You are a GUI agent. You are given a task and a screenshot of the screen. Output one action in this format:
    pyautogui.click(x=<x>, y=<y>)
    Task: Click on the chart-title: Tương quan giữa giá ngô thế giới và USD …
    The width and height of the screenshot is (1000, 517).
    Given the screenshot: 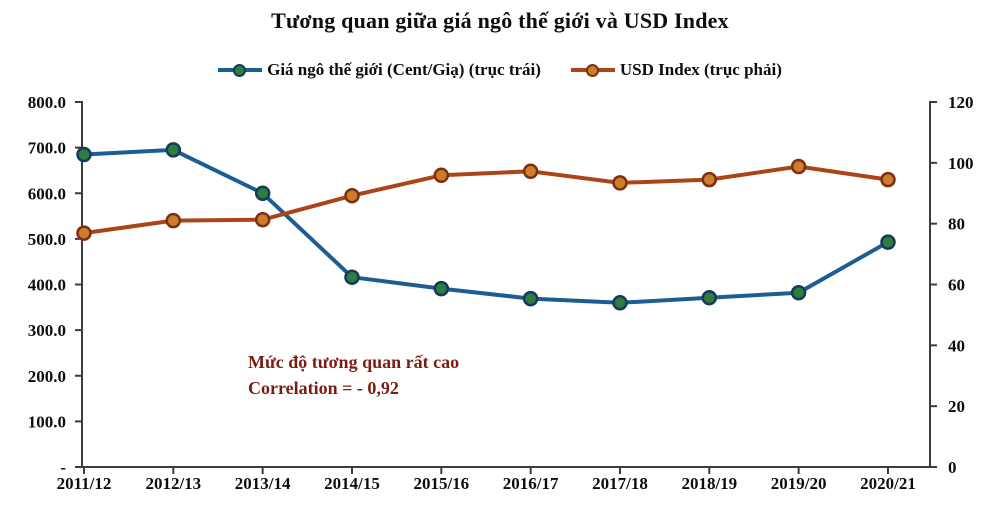 What is the action you would take?
    pyautogui.click(x=500, y=20)
    